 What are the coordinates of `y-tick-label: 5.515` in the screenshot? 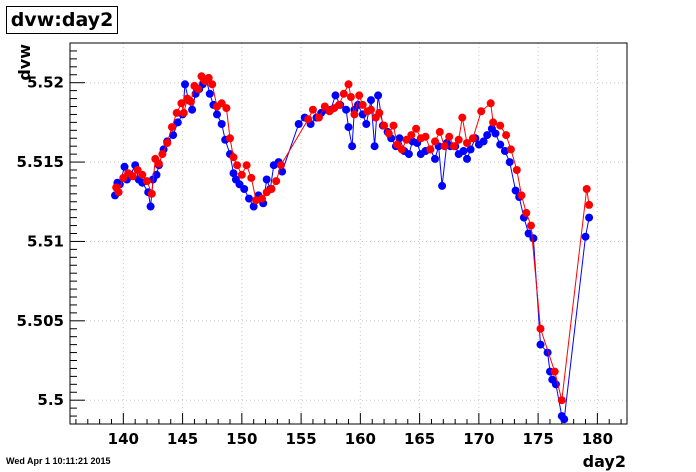 It's located at (40, 162).